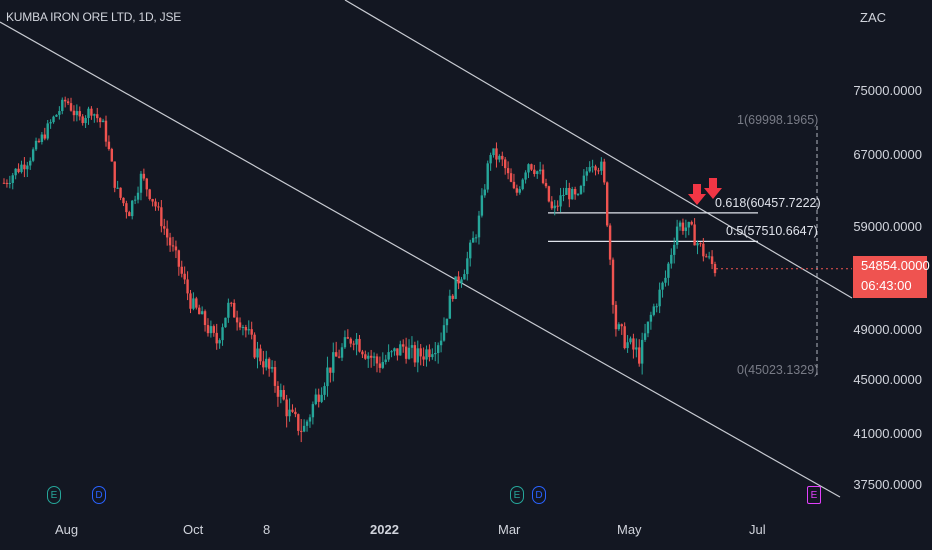 Image resolution: width=932 pixels, height=550 pixels. Describe the element at coordinates (94, 17) in the screenshot. I see `symbol-title: KUMBA IRON ORE LTD, 1D, JSE` at that location.